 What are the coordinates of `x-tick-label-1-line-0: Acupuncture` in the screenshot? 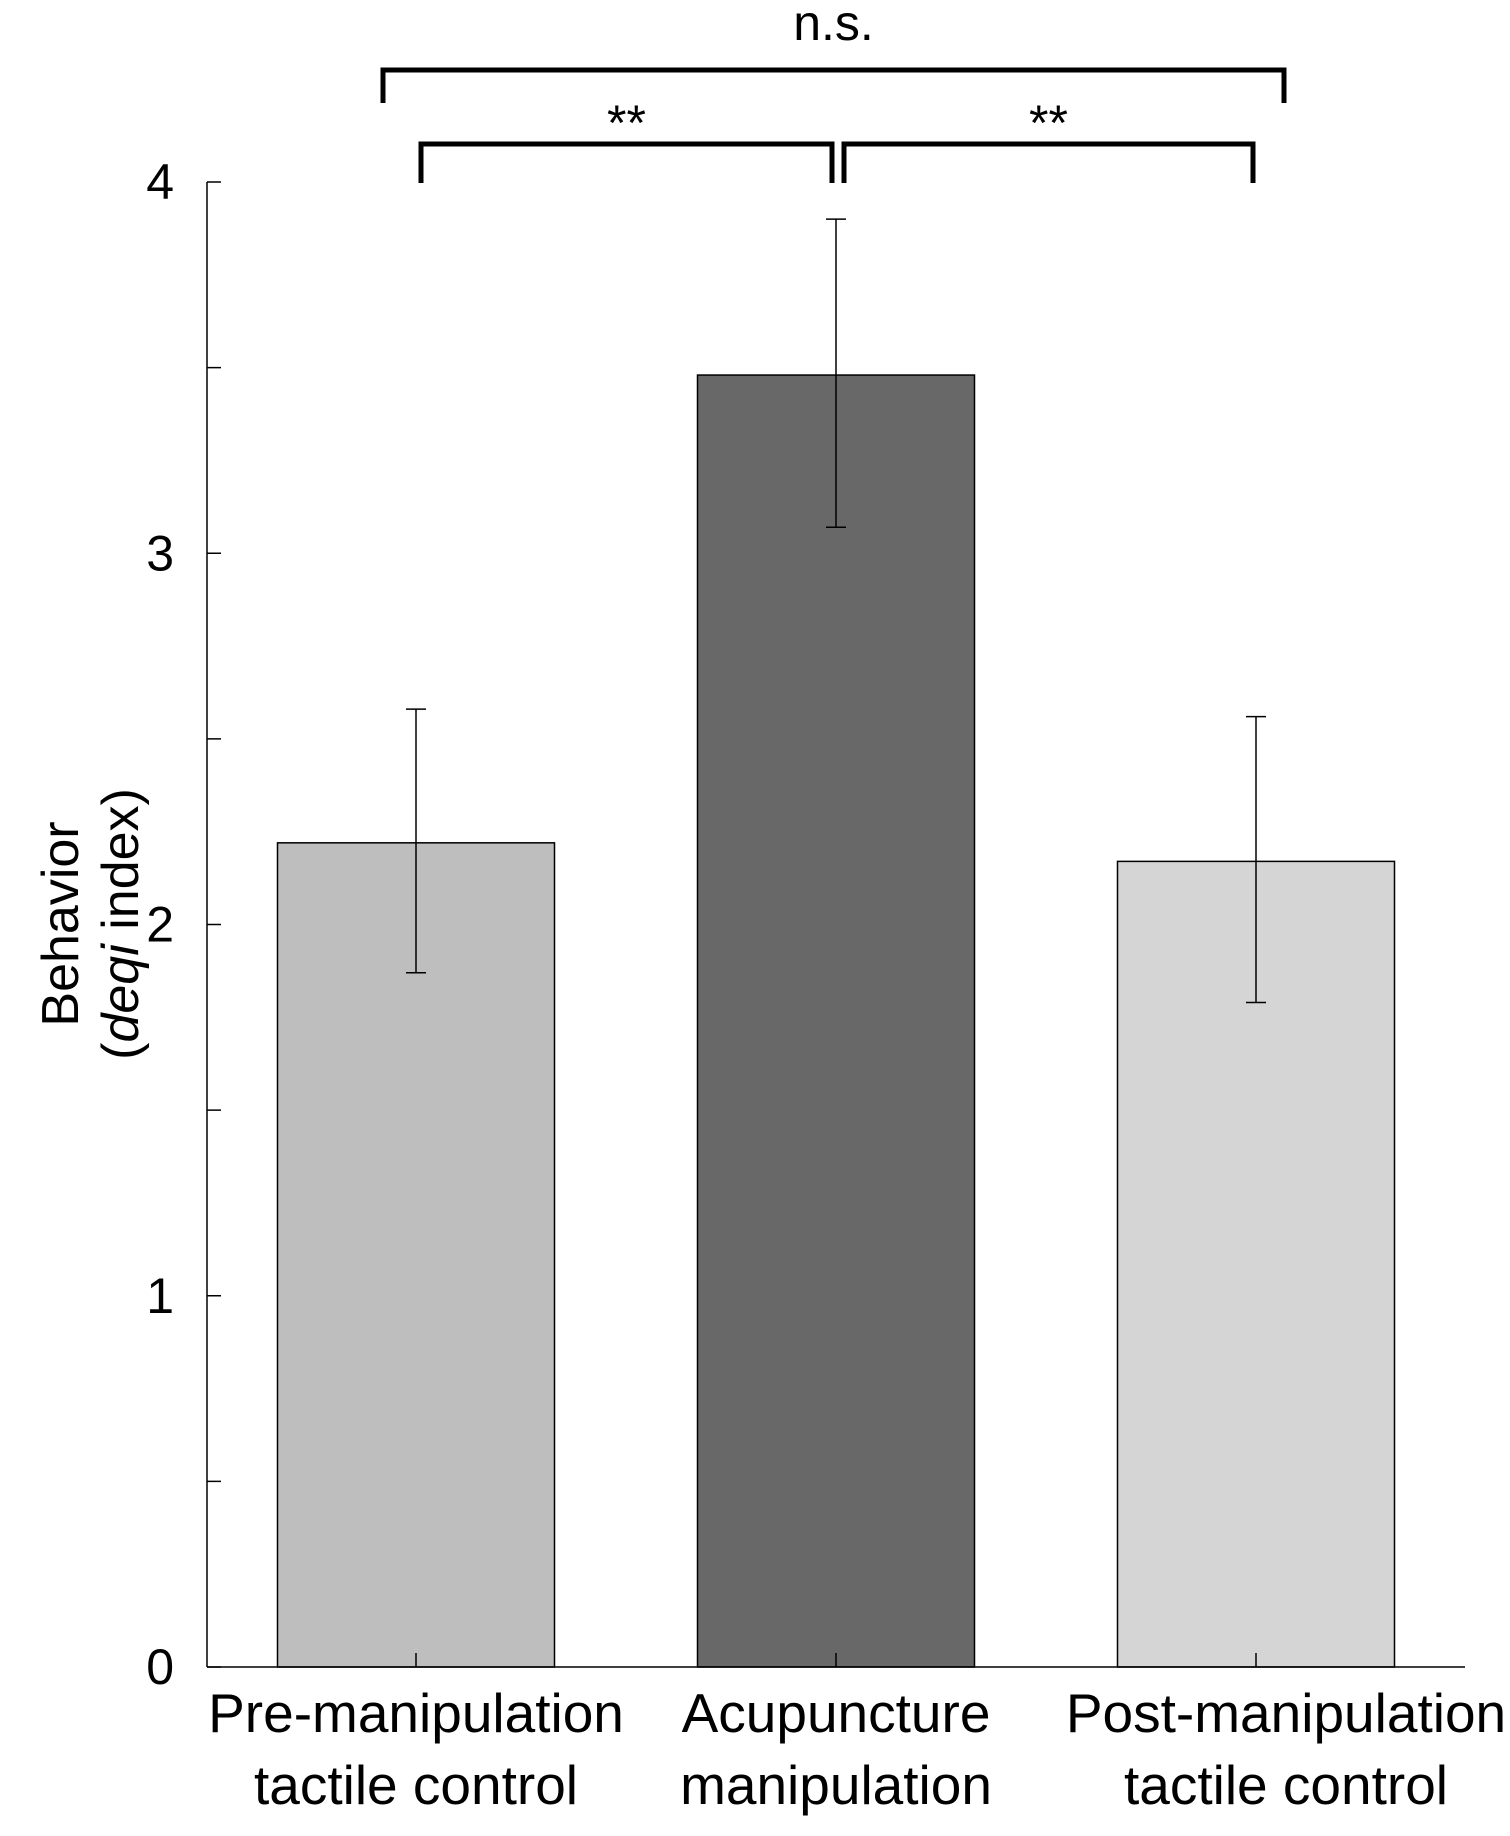 It's located at (836, 1713).